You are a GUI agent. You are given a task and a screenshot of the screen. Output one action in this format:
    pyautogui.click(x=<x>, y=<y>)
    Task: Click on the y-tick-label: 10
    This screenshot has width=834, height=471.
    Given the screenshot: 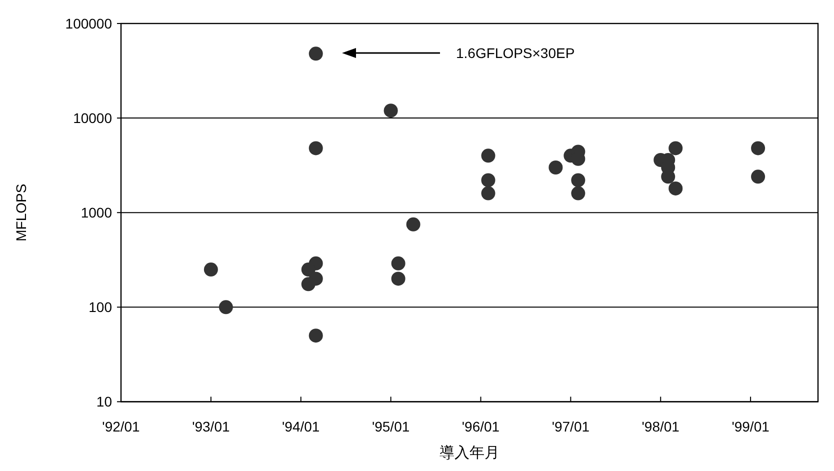 What is the action you would take?
    pyautogui.click(x=104, y=402)
    